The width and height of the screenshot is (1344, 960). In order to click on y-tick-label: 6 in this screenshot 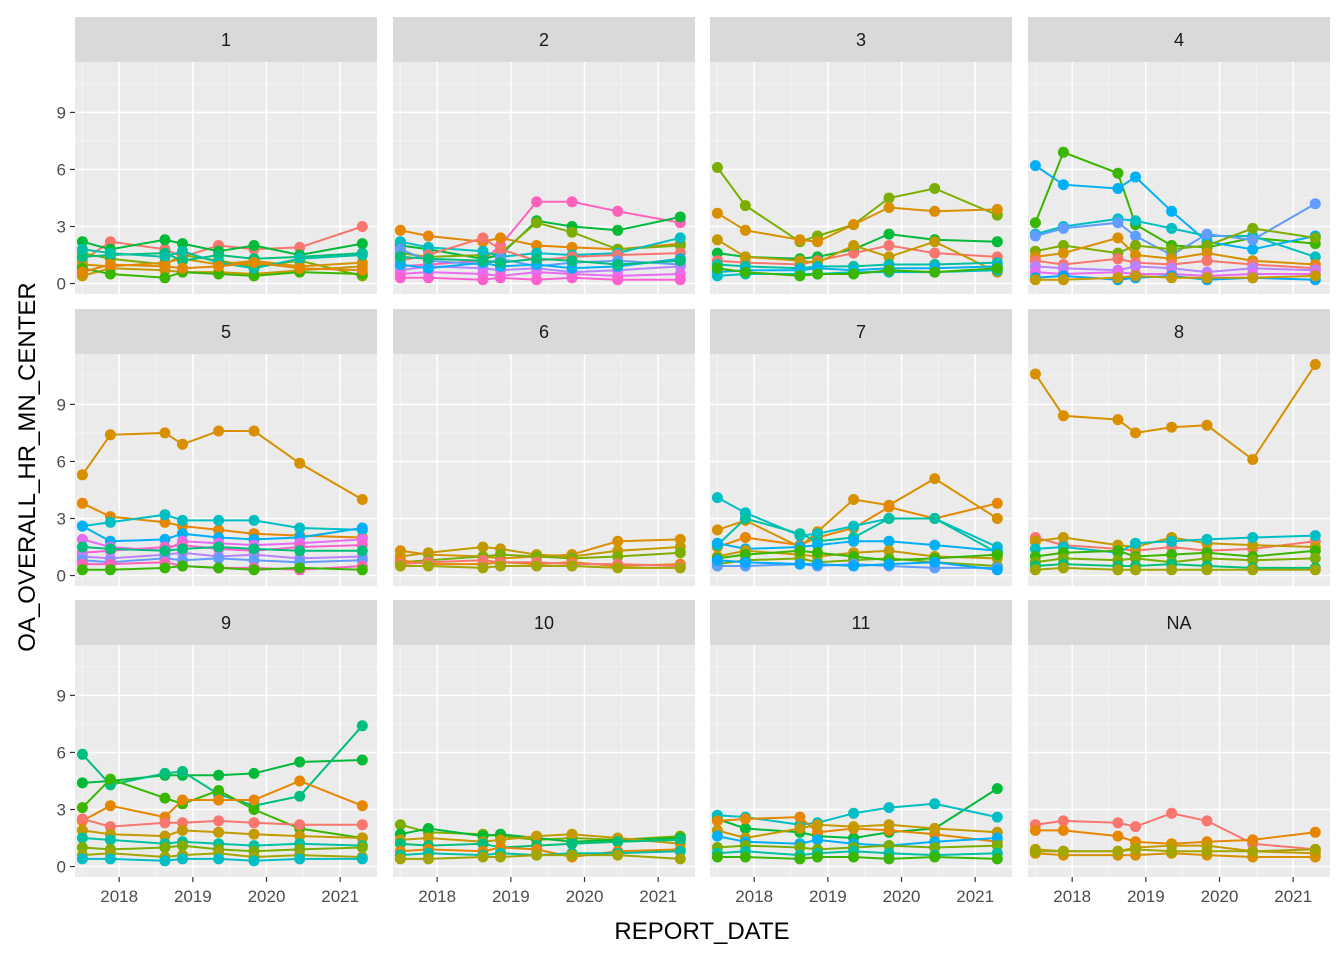, I will do `click(61, 461)`.